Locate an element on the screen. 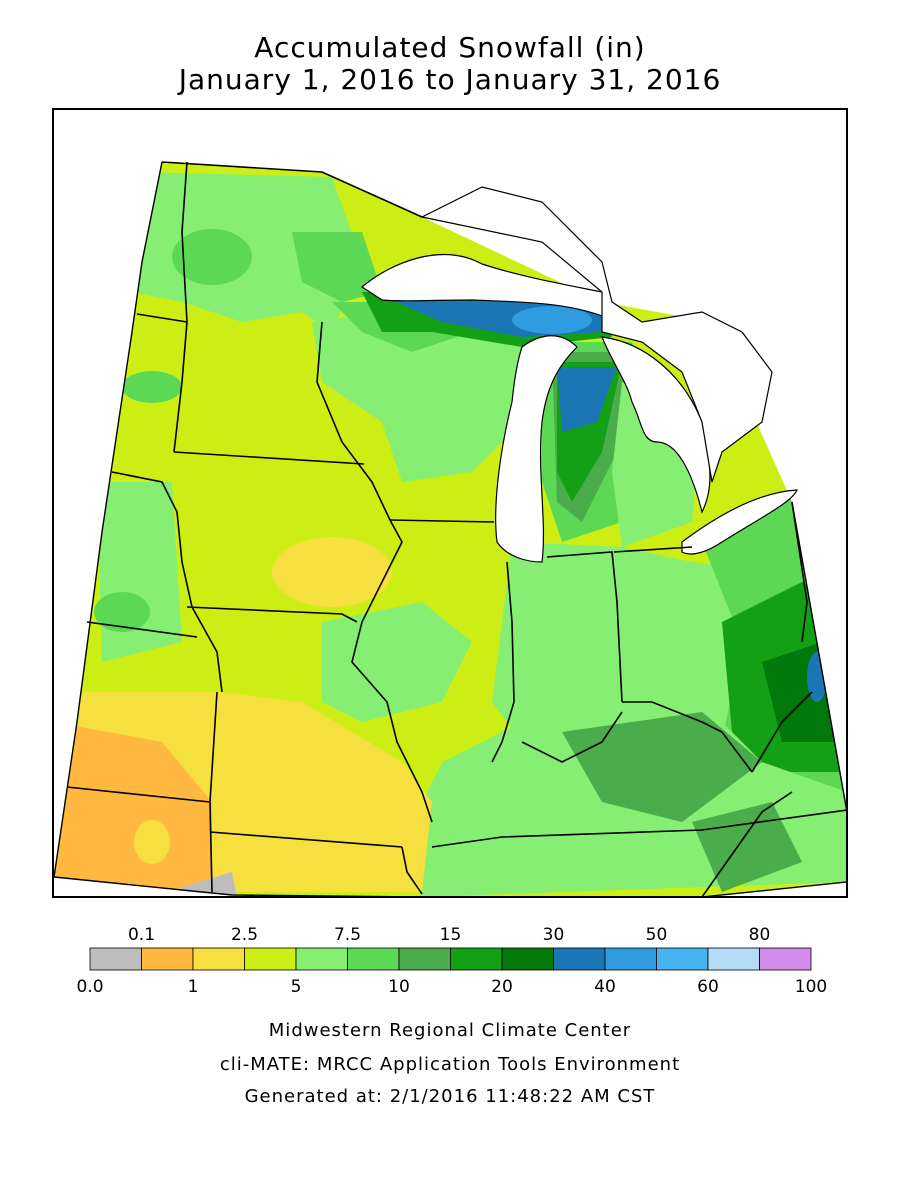 This screenshot has width=900, height=1200. border-mn-ia is located at coordinates (269, 458).